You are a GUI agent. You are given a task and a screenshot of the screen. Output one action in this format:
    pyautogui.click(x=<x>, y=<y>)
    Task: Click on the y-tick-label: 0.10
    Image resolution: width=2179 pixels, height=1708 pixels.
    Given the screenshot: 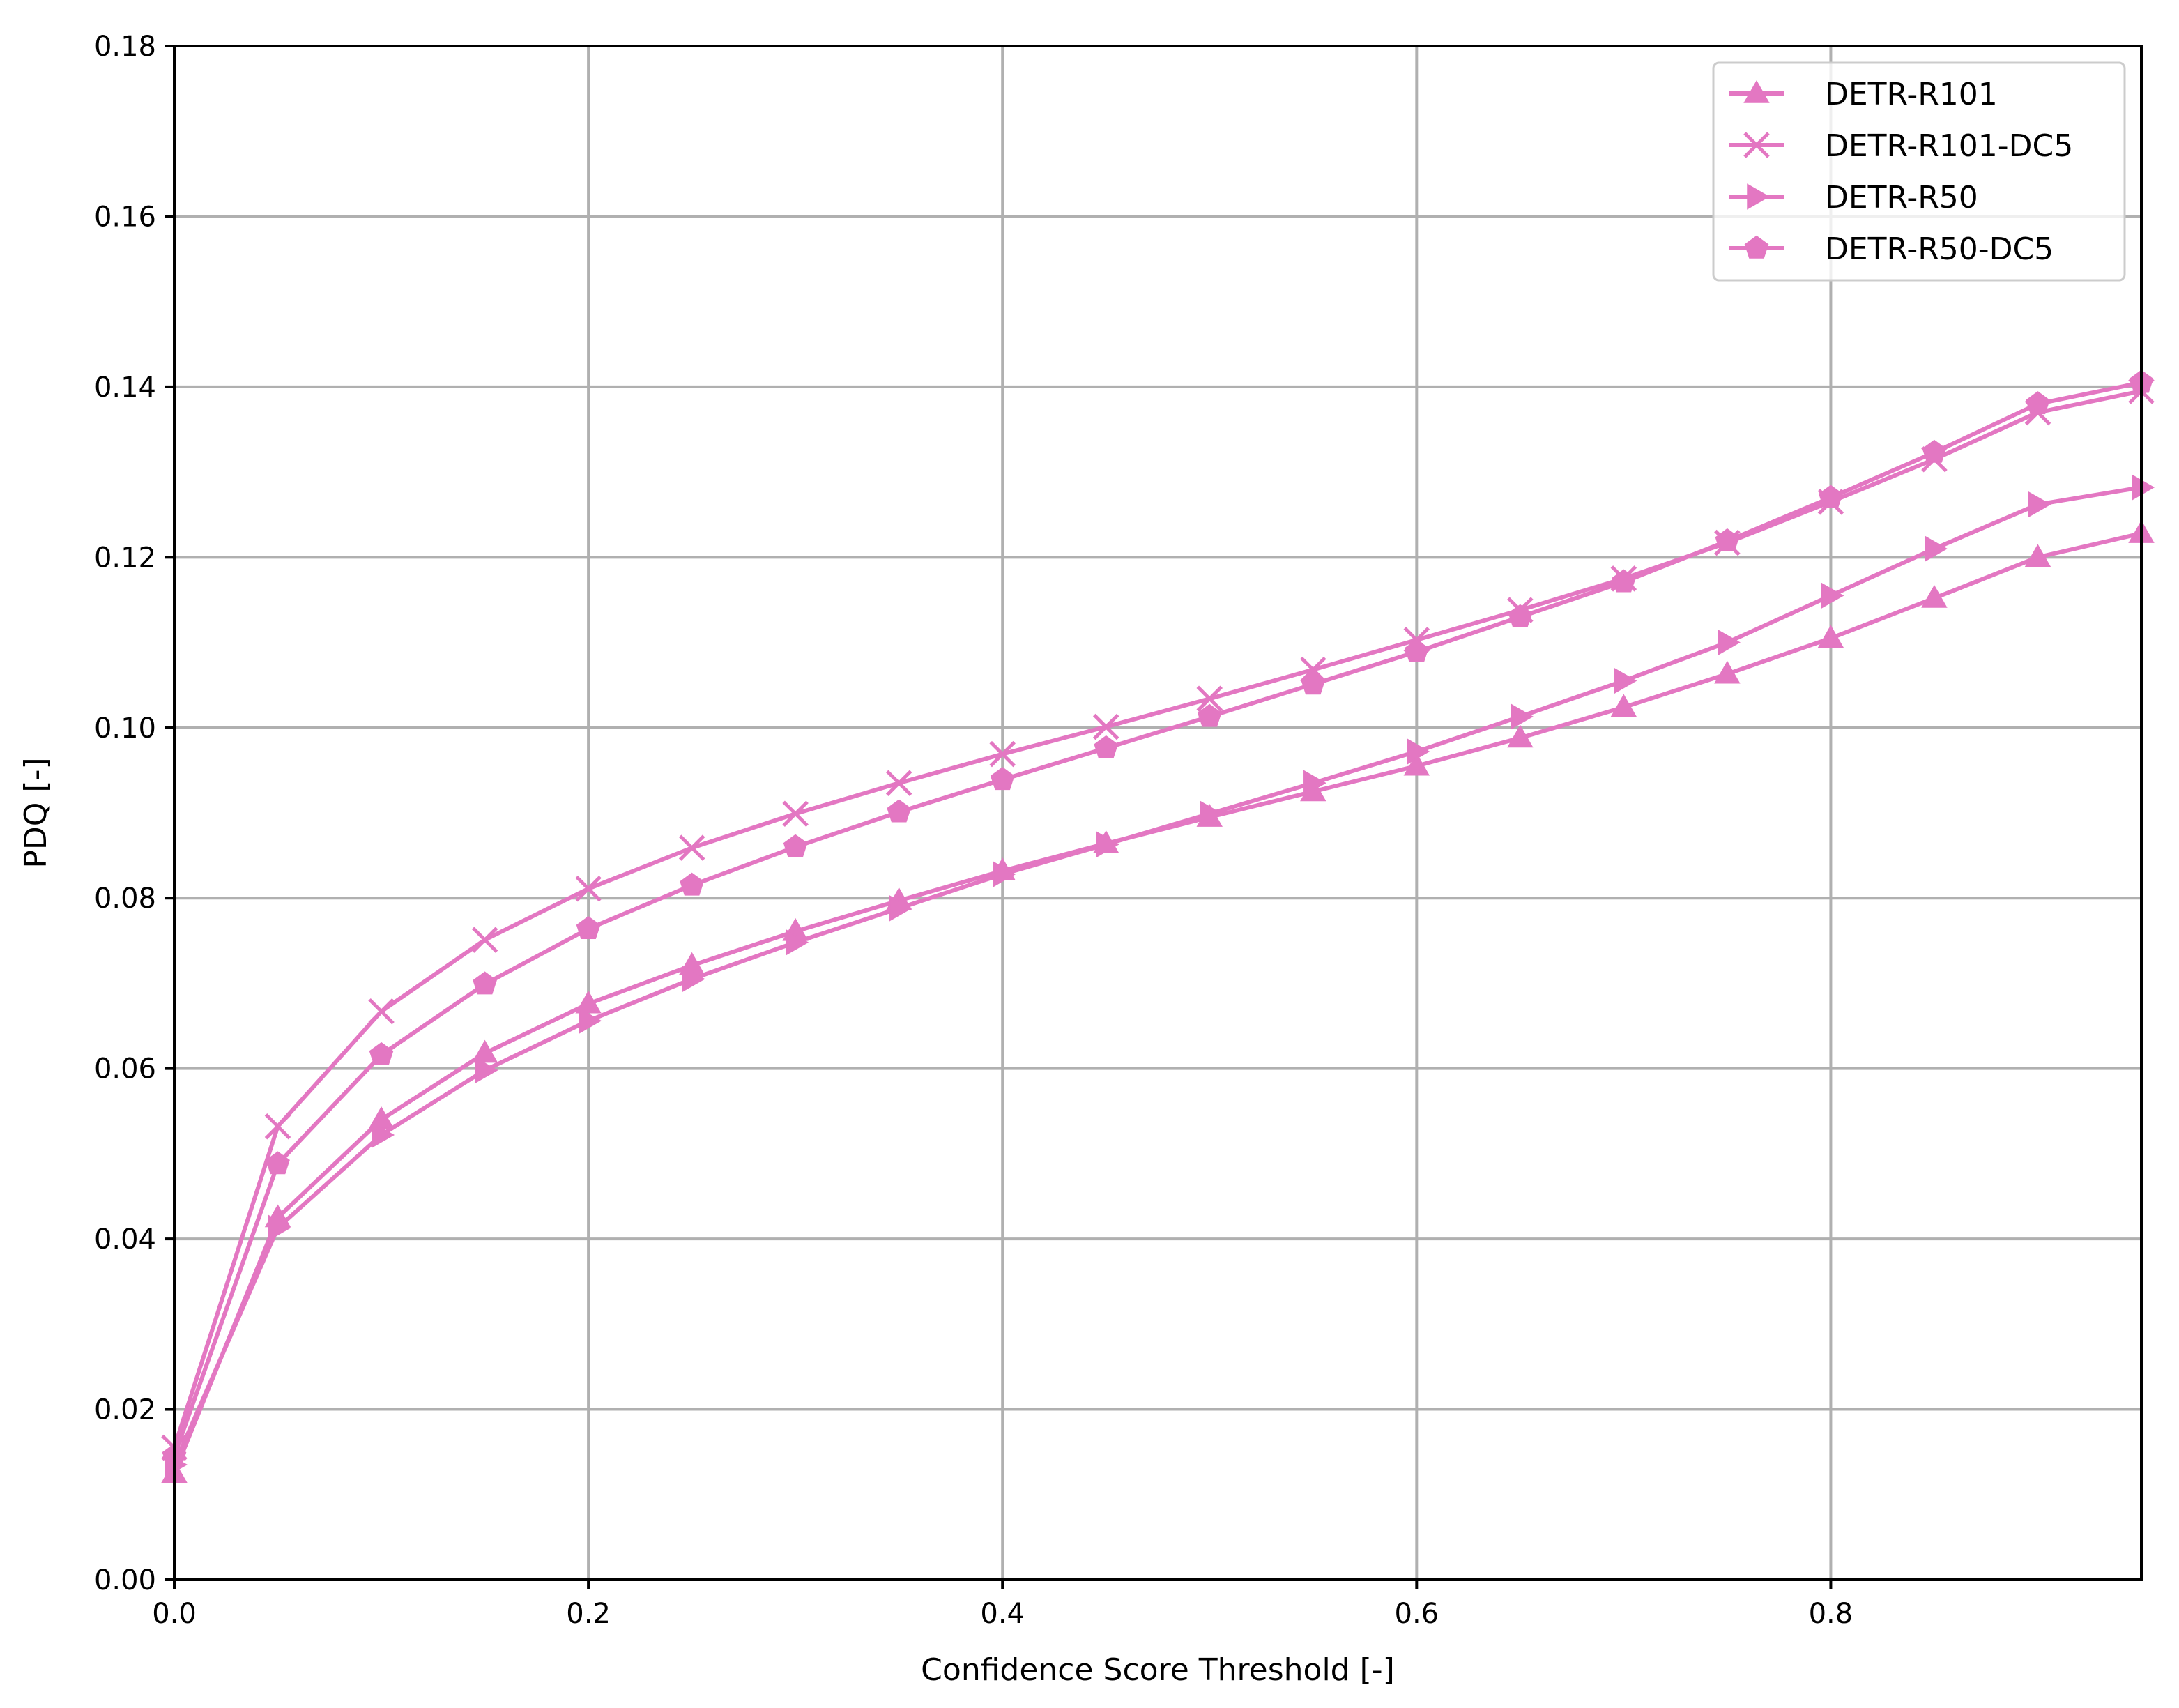 What is the action you would take?
    pyautogui.click(x=125, y=728)
    